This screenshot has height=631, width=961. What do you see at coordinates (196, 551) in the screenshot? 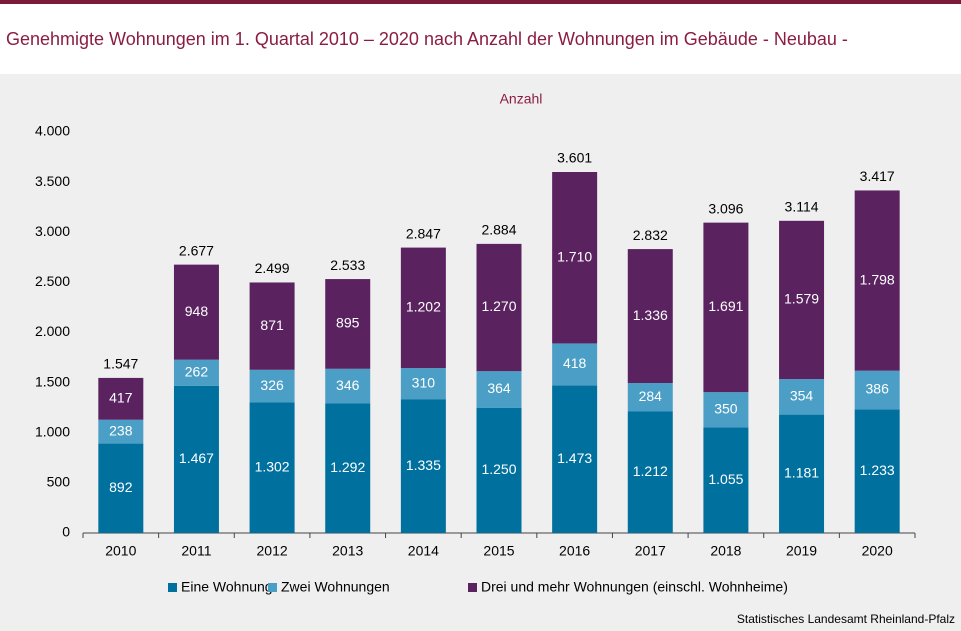
I see `x-tick-label: 2011` at bounding box center [196, 551].